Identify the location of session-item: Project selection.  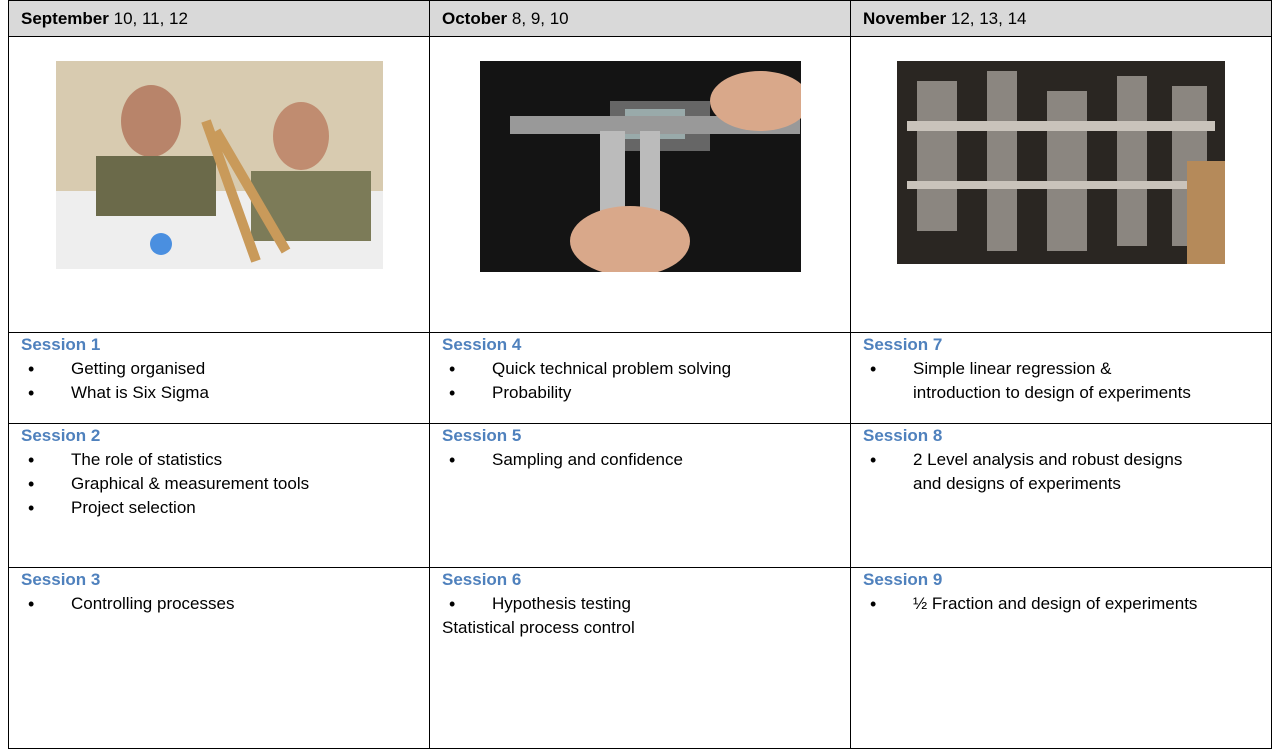
(191, 508).